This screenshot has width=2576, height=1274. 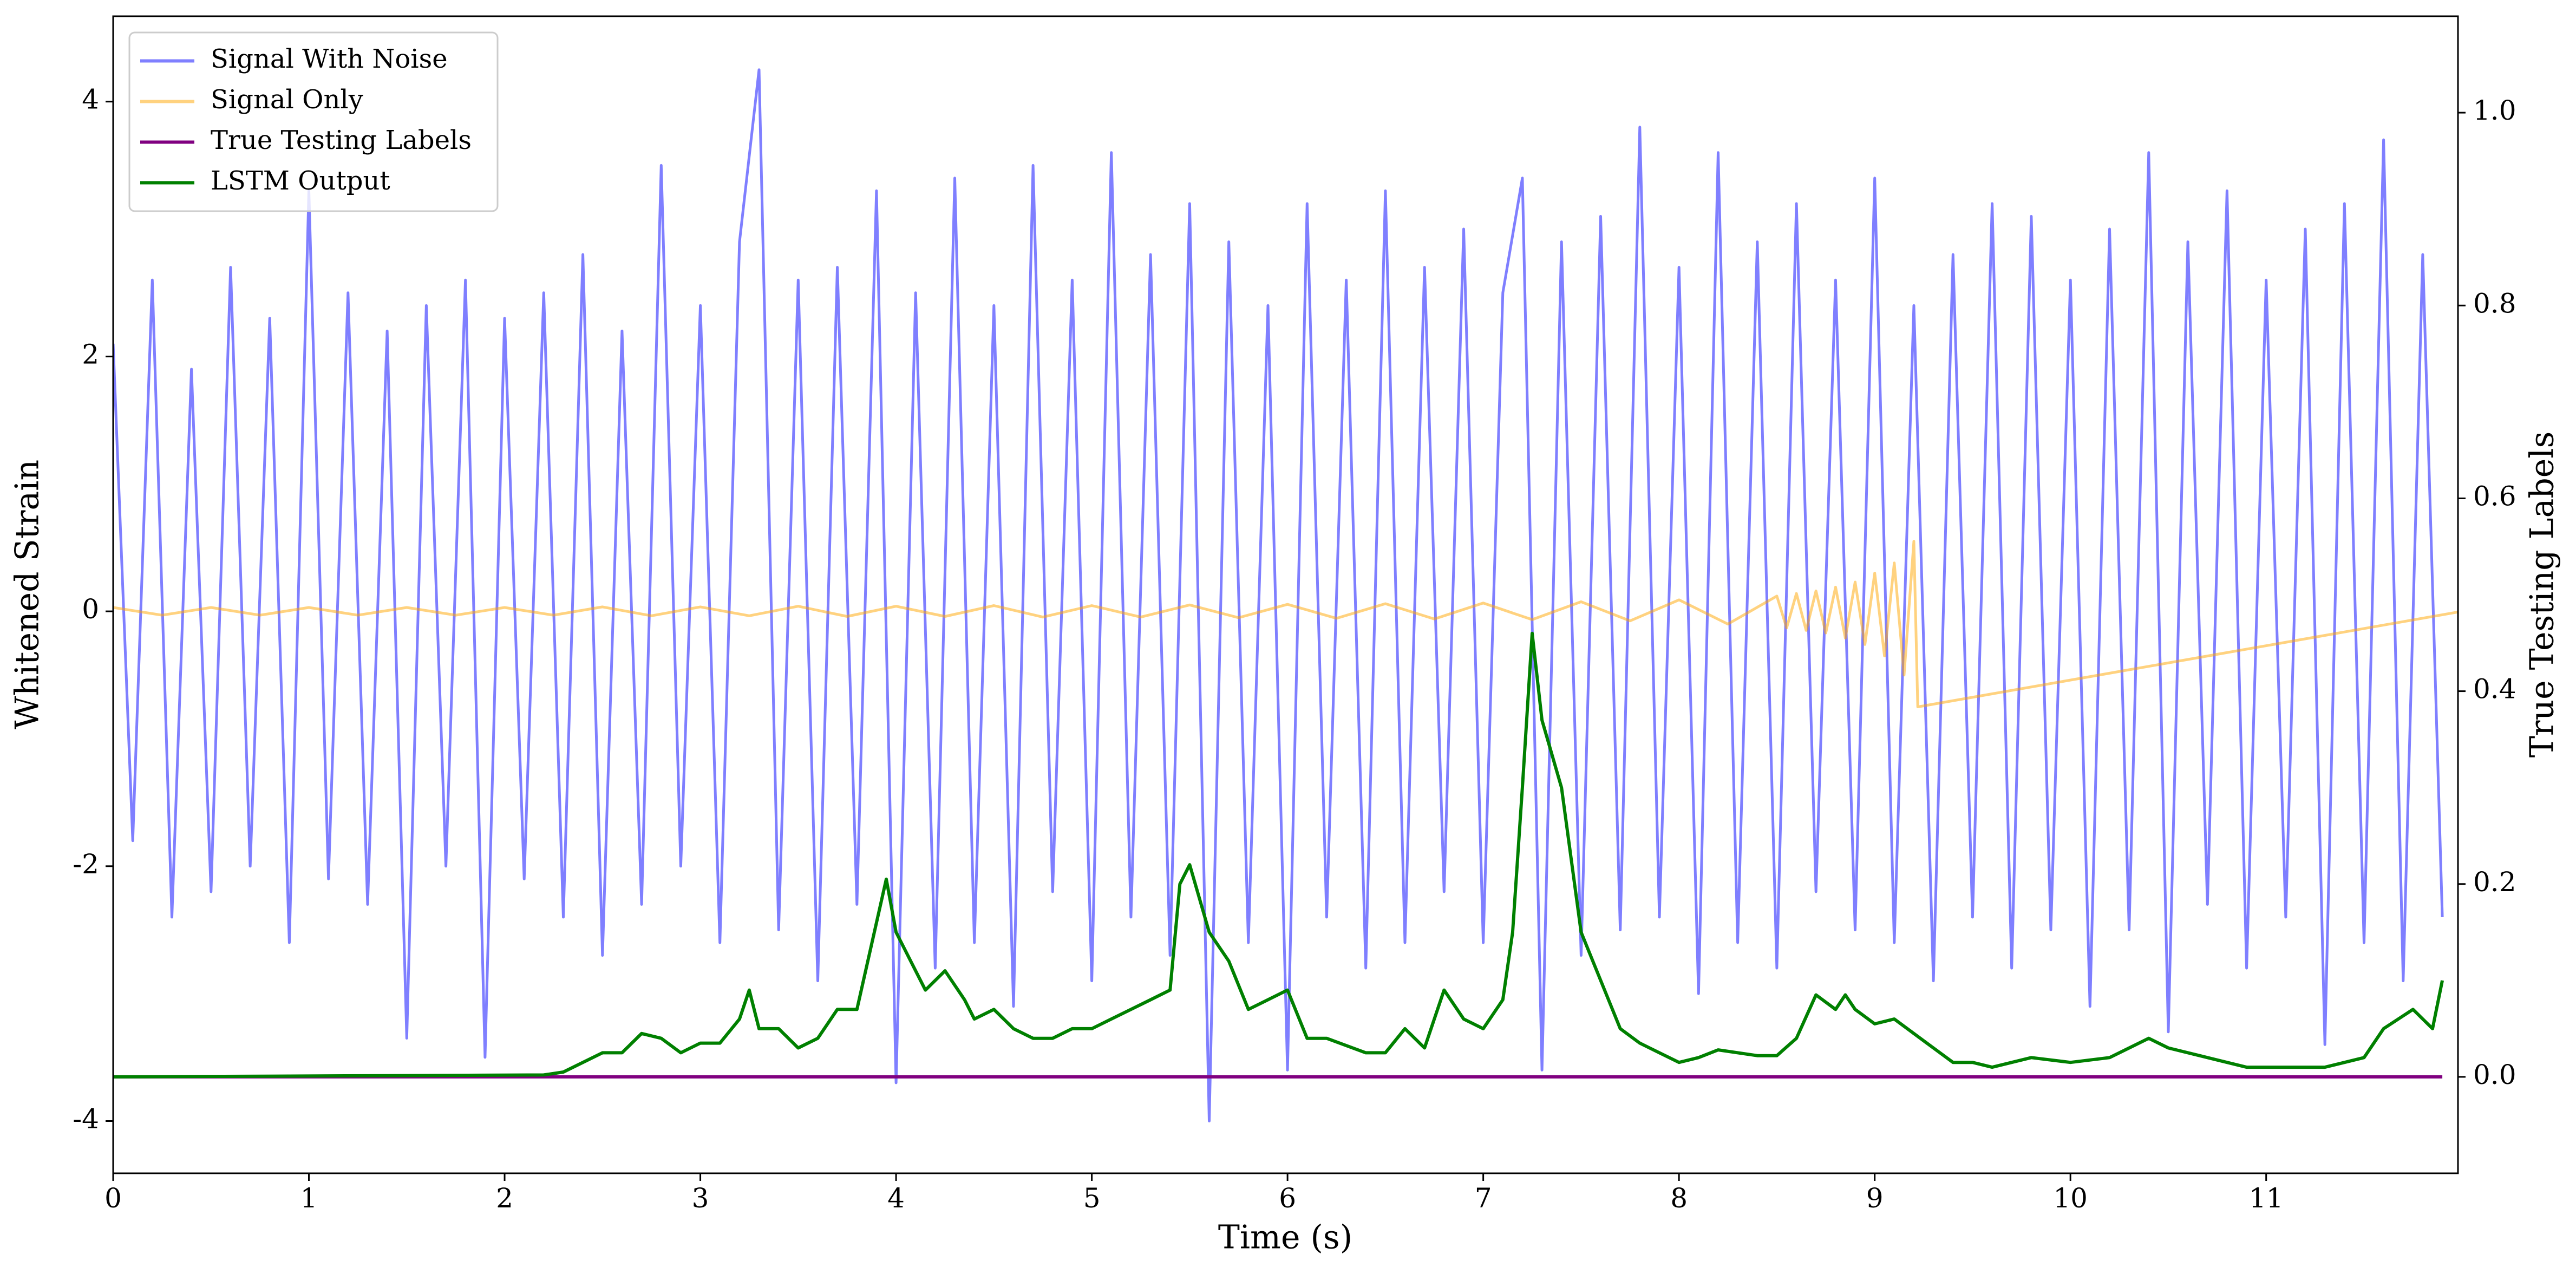 What do you see at coordinates (329, 59) in the screenshot?
I see `legend-label: Signal With Noise` at bounding box center [329, 59].